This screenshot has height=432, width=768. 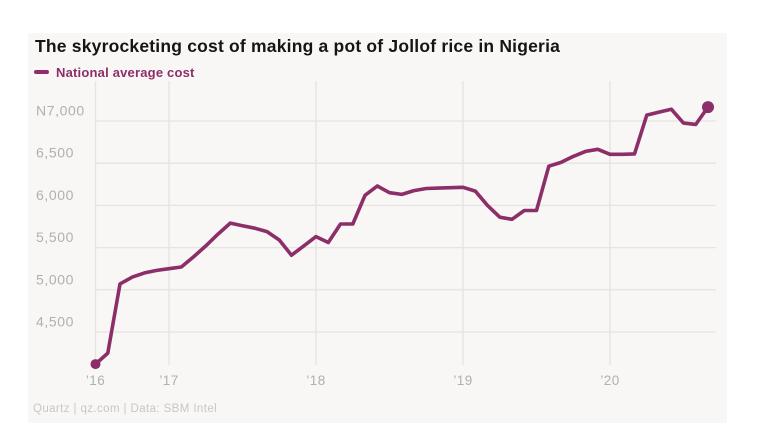 I want to click on x-axis-label: ’16, so click(x=95, y=380).